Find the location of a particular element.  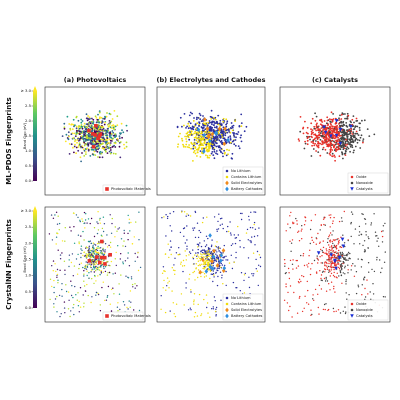

panel-frame is located at coordinates (95, 264).